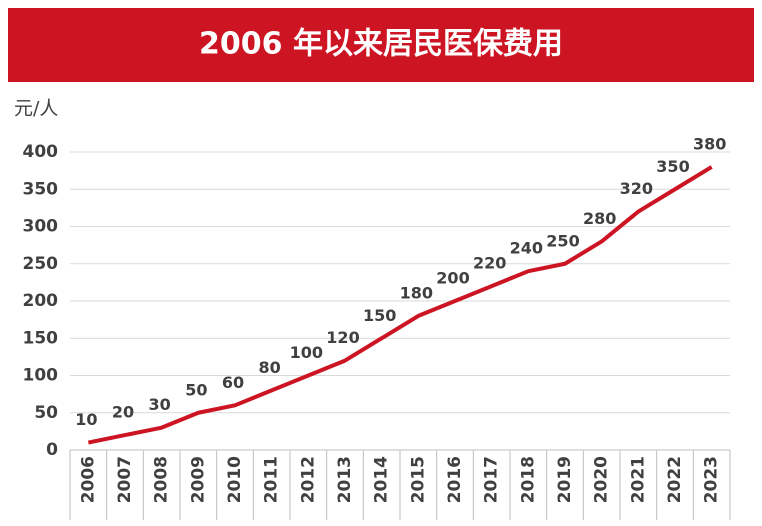 The image size is (762, 526). What do you see at coordinates (379, 315) in the screenshot?
I see `value-label: 150` at bounding box center [379, 315].